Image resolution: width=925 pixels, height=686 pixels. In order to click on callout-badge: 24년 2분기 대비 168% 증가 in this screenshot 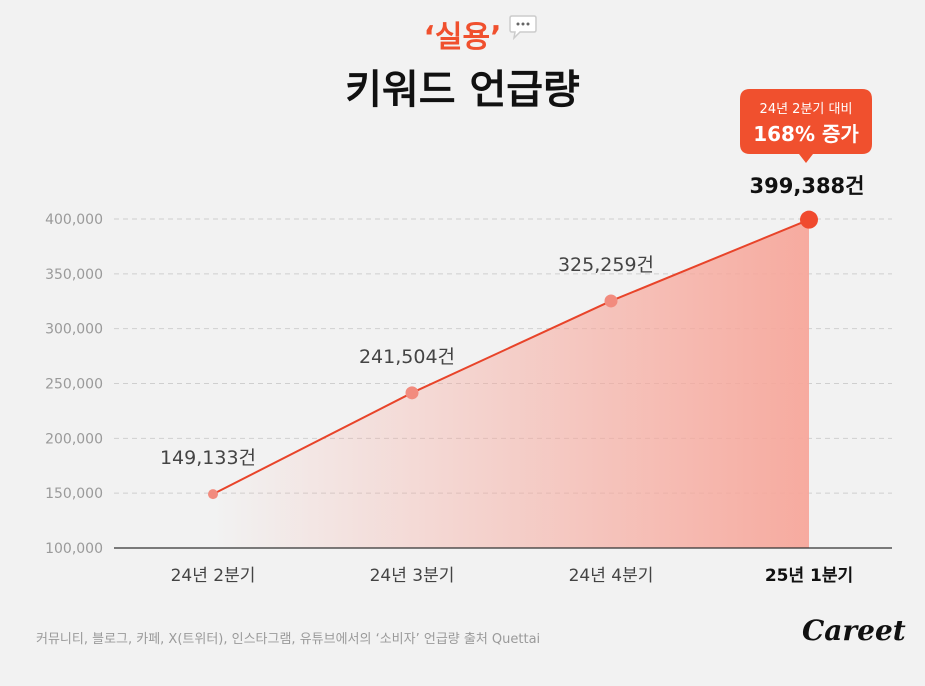, I will do `click(806, 126)`.